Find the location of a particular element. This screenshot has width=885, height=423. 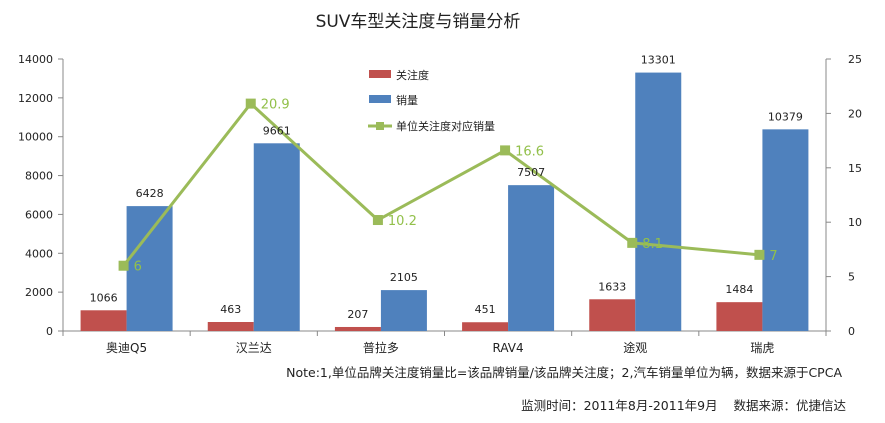

bar-value-label: 7507 is located at coordinates (531, 172).